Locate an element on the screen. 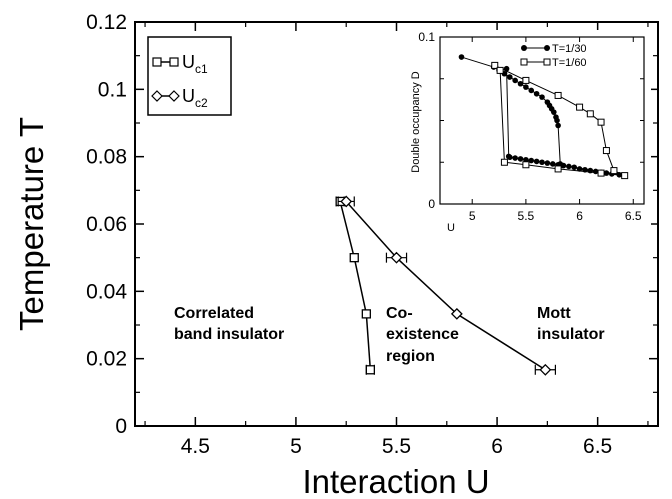  inset-legend-t30-label: T=1/30 is located at coordinates (569, 49).